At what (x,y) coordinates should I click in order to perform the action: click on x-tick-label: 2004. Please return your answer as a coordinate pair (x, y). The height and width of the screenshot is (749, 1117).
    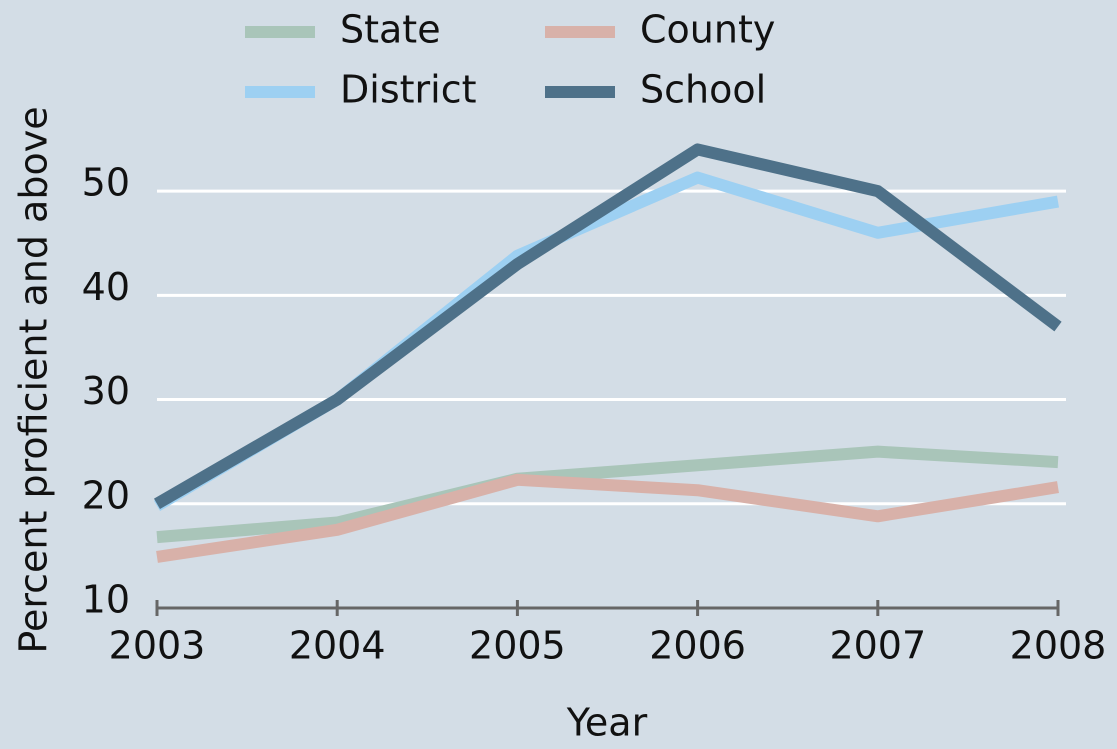
    Looking at the image, I should click on (337, 646).